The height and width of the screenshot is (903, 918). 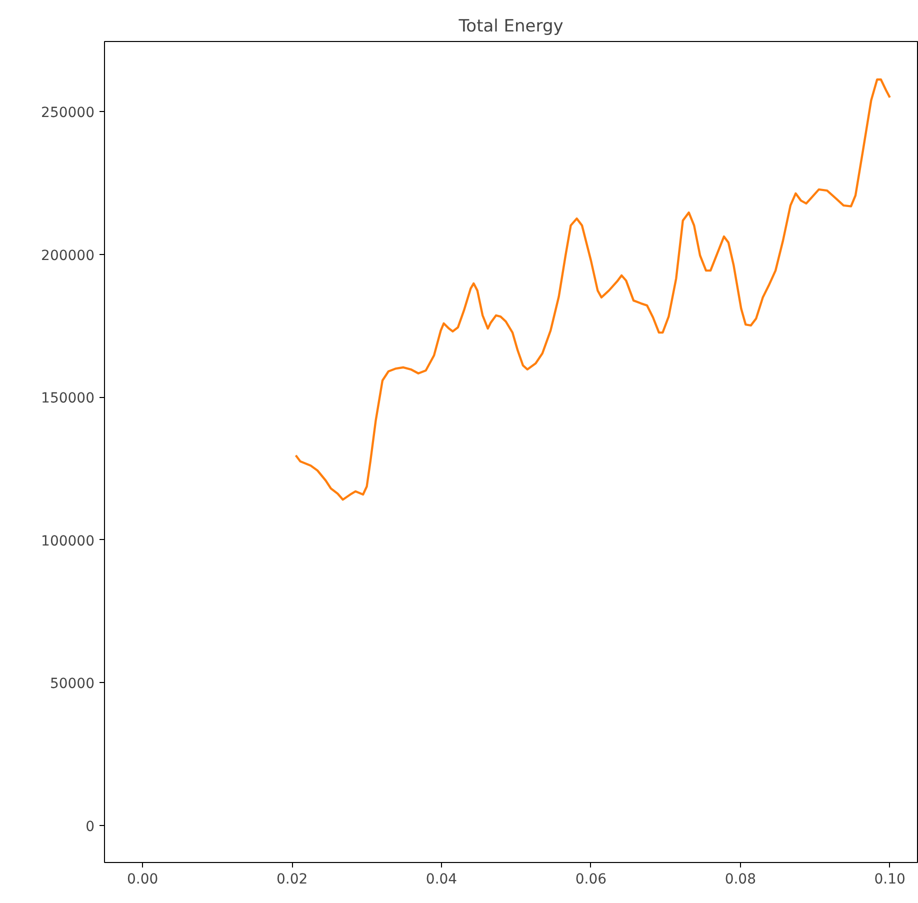 I want to click on y-tick-label: 50000, so click(x=72, y=684).